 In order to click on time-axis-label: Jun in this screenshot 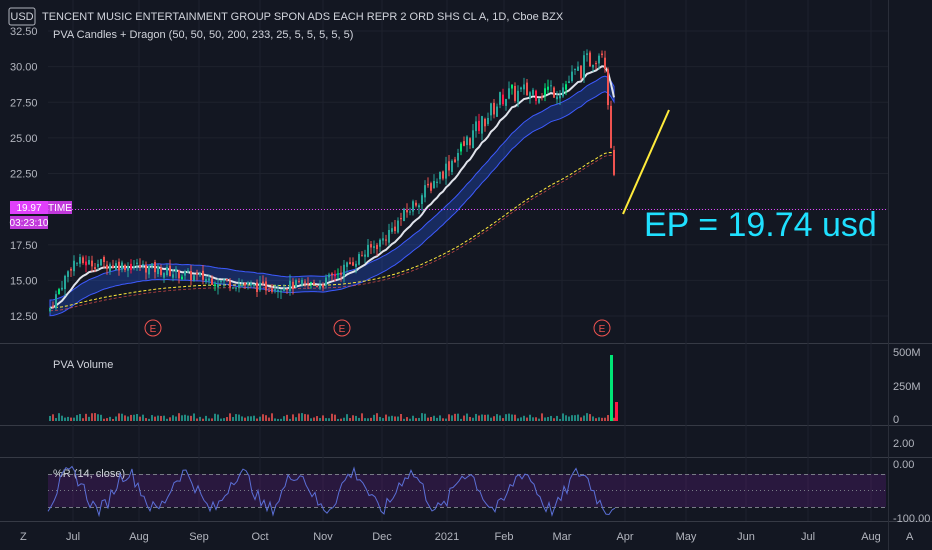, I will do `click(746, 537)`.